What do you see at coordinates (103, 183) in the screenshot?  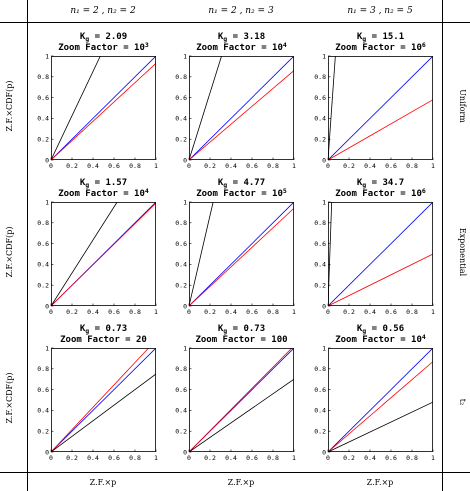 I see `panel-kg-title: Kg = 1.57` at bounding box center [103, 183].